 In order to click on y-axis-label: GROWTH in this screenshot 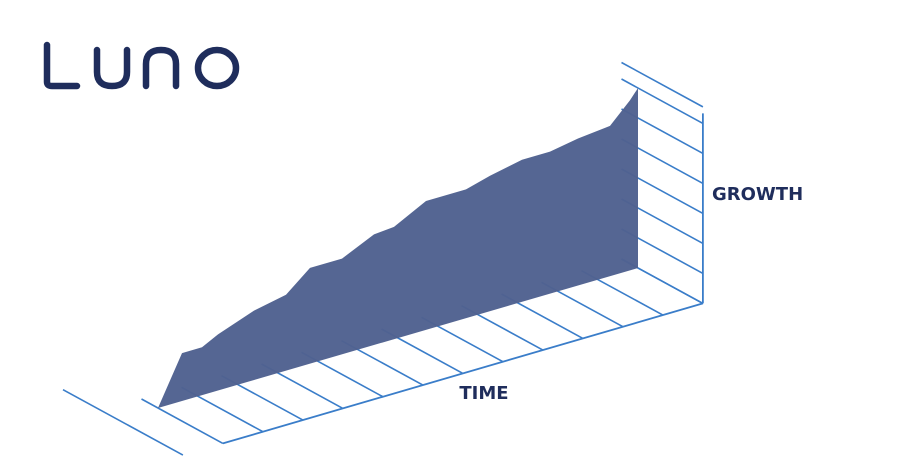, I will do `click(757, 194)`.